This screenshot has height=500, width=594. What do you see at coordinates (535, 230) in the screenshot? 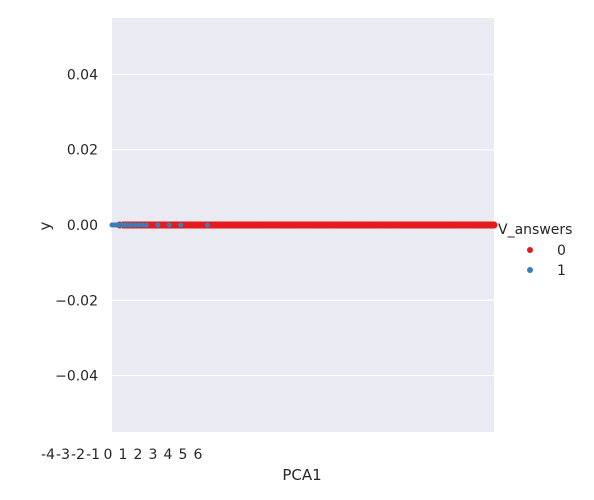
I see `legend-title: V_answers` at bounding box center [535, 230].